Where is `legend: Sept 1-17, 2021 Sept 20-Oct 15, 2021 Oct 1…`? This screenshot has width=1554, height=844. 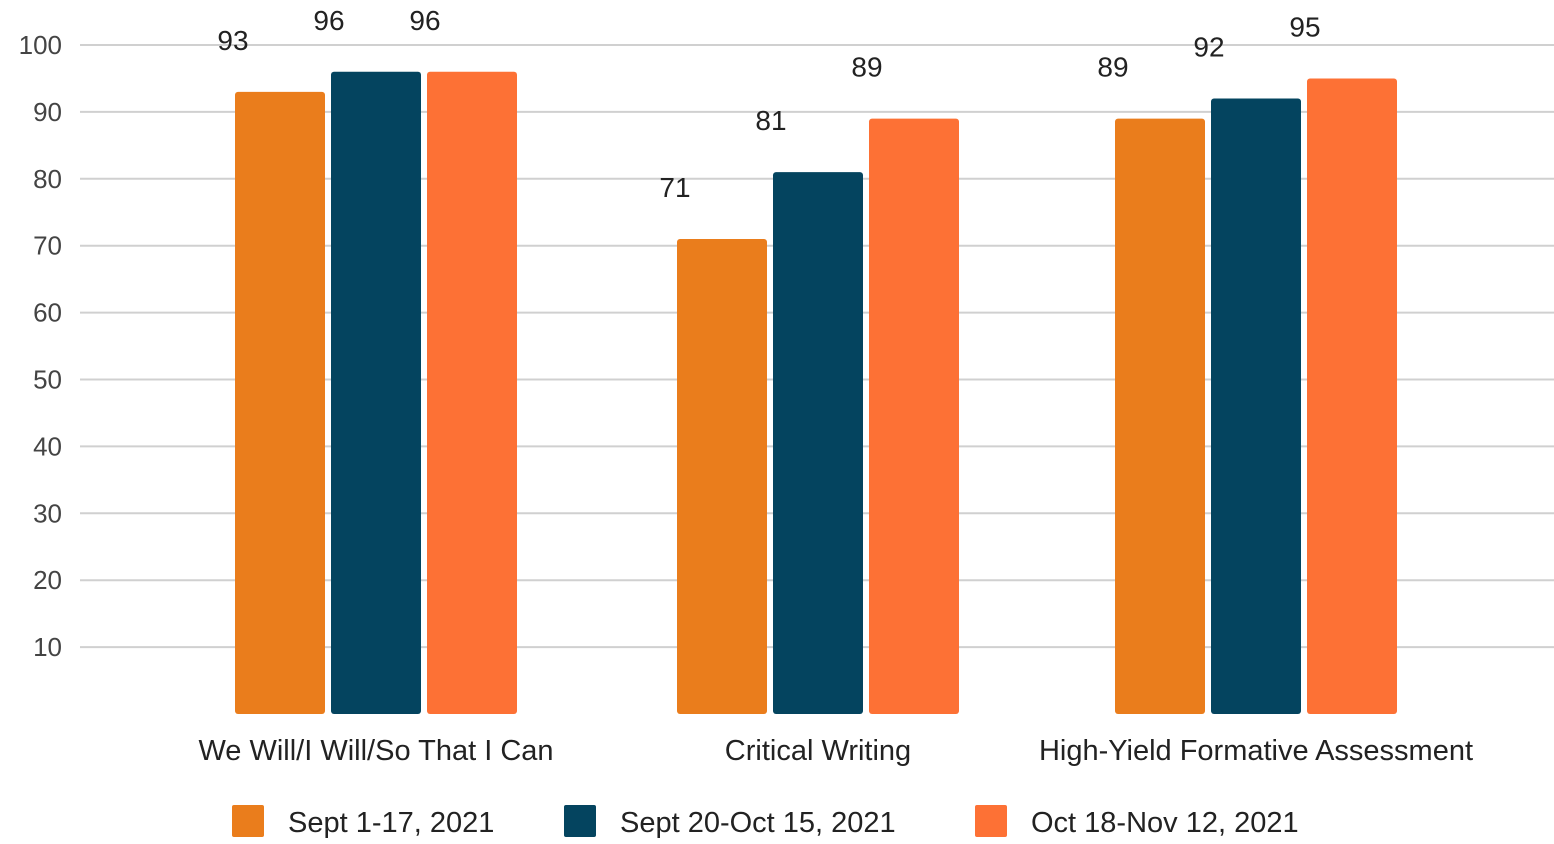
legend: Sept 1-17, 2021 Sept 20-Oct 15, 2021 Oct 1… is located at coordinates (765, 822).